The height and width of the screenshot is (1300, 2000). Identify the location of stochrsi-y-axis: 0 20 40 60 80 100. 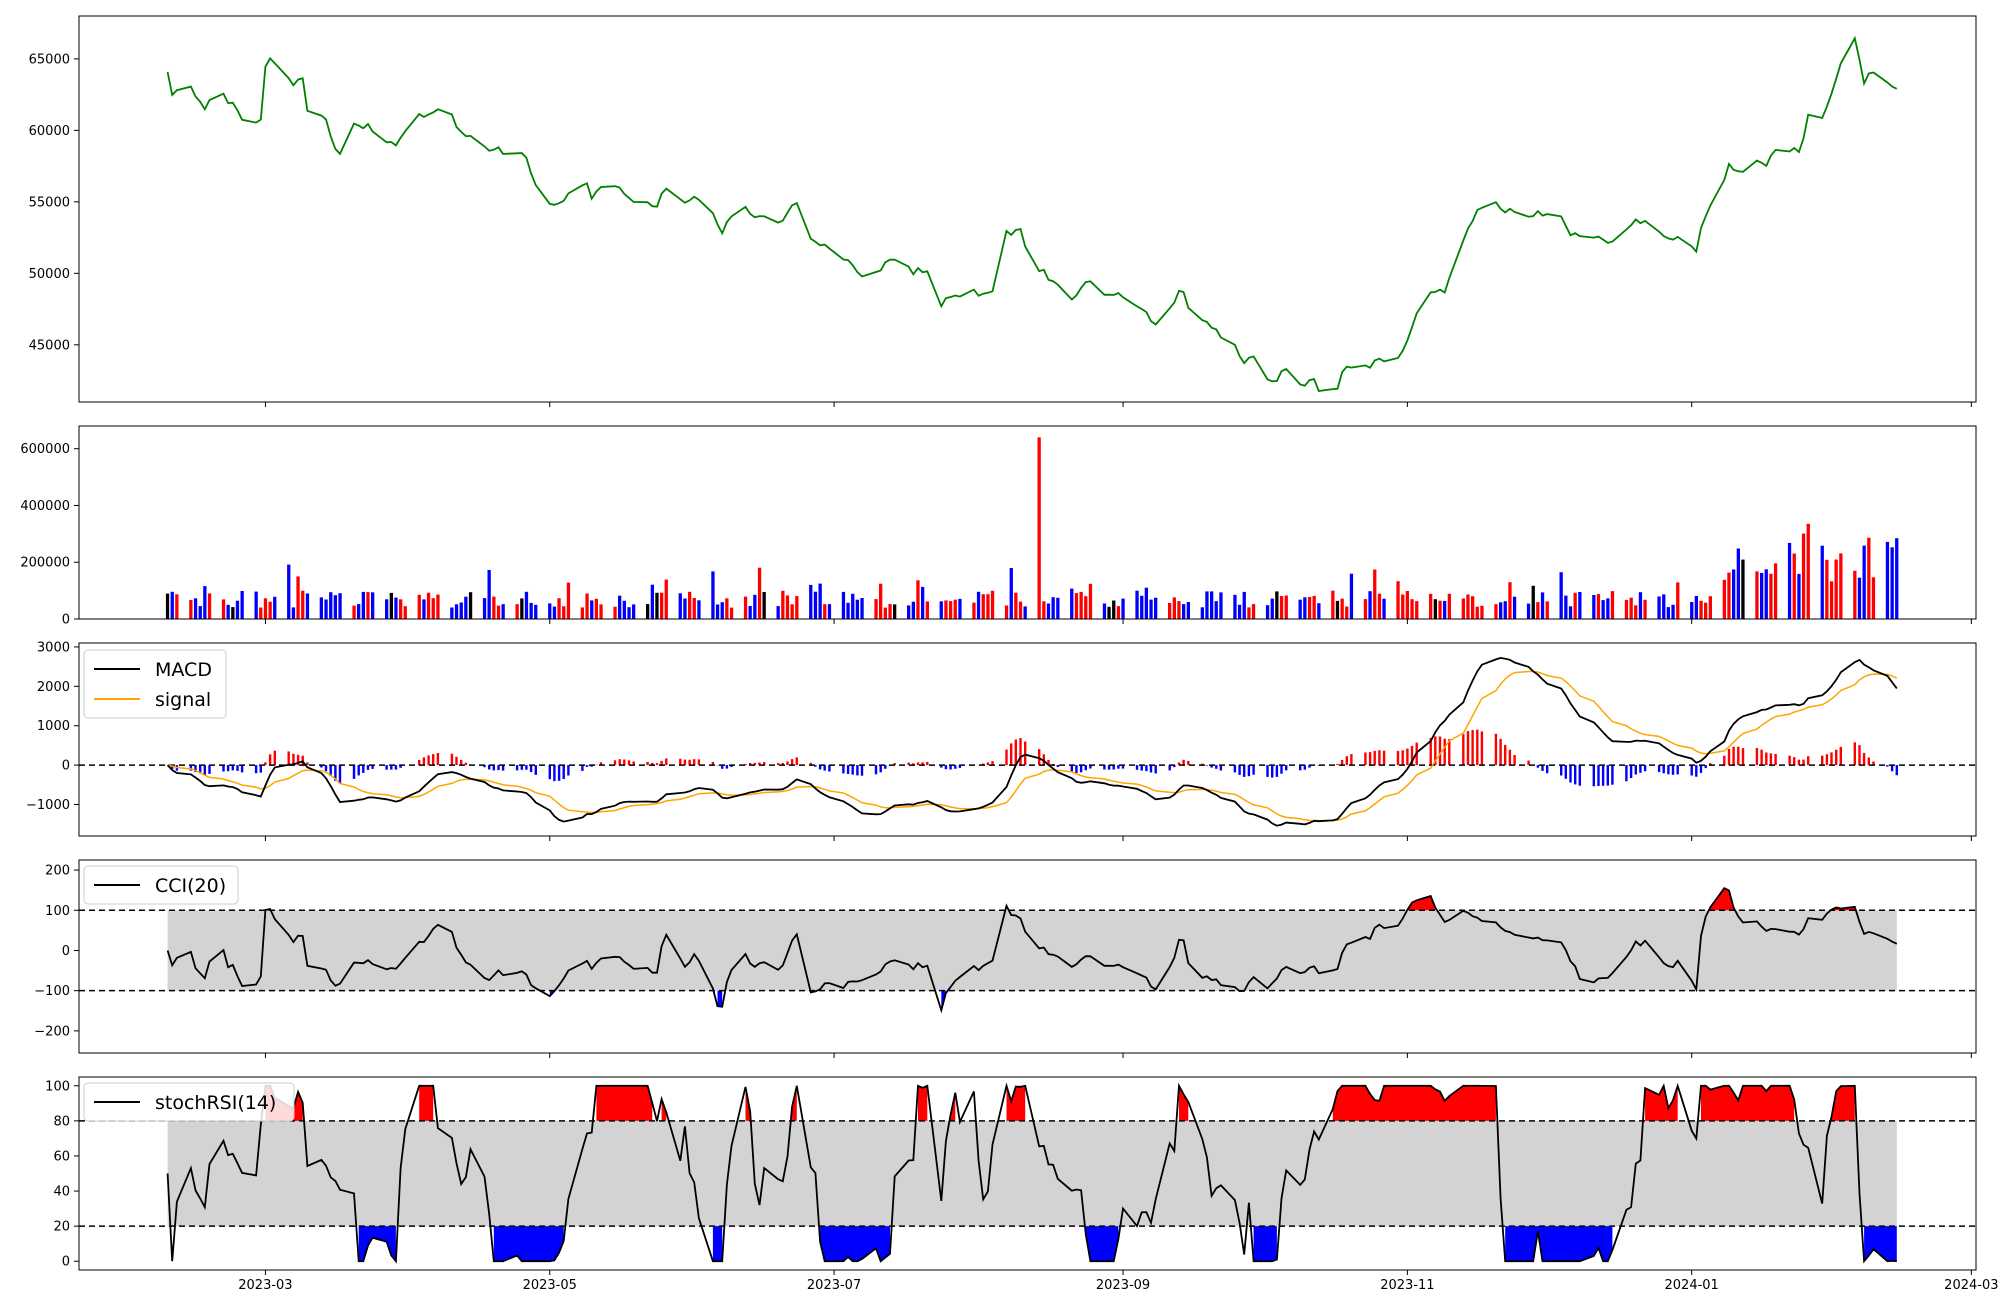
(62, 1174).